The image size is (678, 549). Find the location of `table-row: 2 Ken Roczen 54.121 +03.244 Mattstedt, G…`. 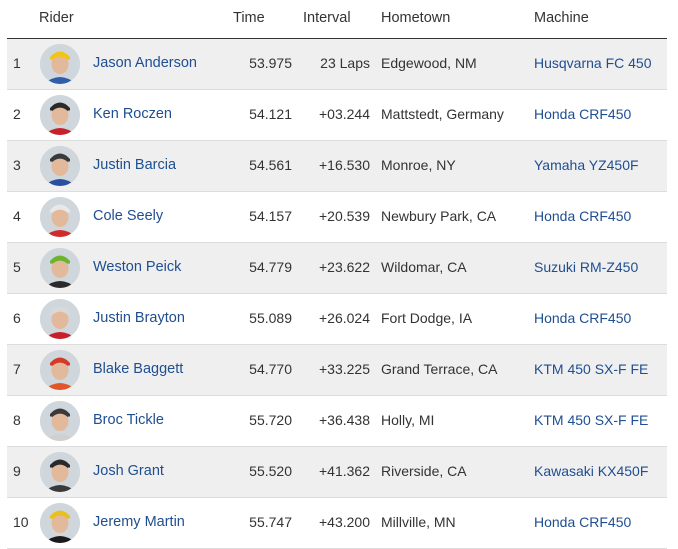

table-row: 2 Ken Roczen 54.121 +03.244 Mattstedt, G… is located at coordinates (337, 115).